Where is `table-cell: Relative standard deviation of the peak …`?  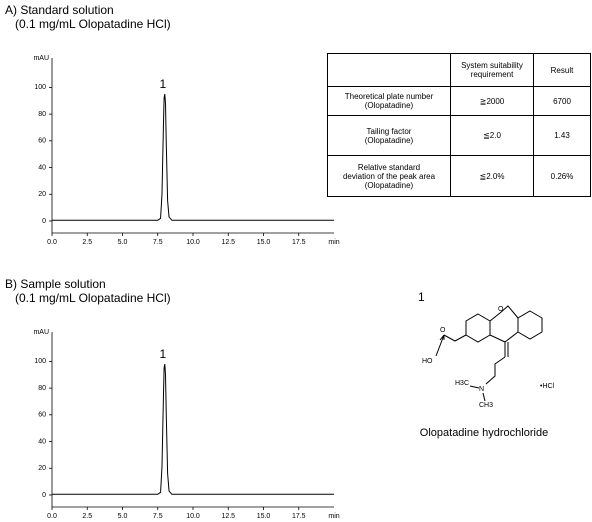
table-cell: Relative standard deviation of the peak … is located at coordinates (389, 176).